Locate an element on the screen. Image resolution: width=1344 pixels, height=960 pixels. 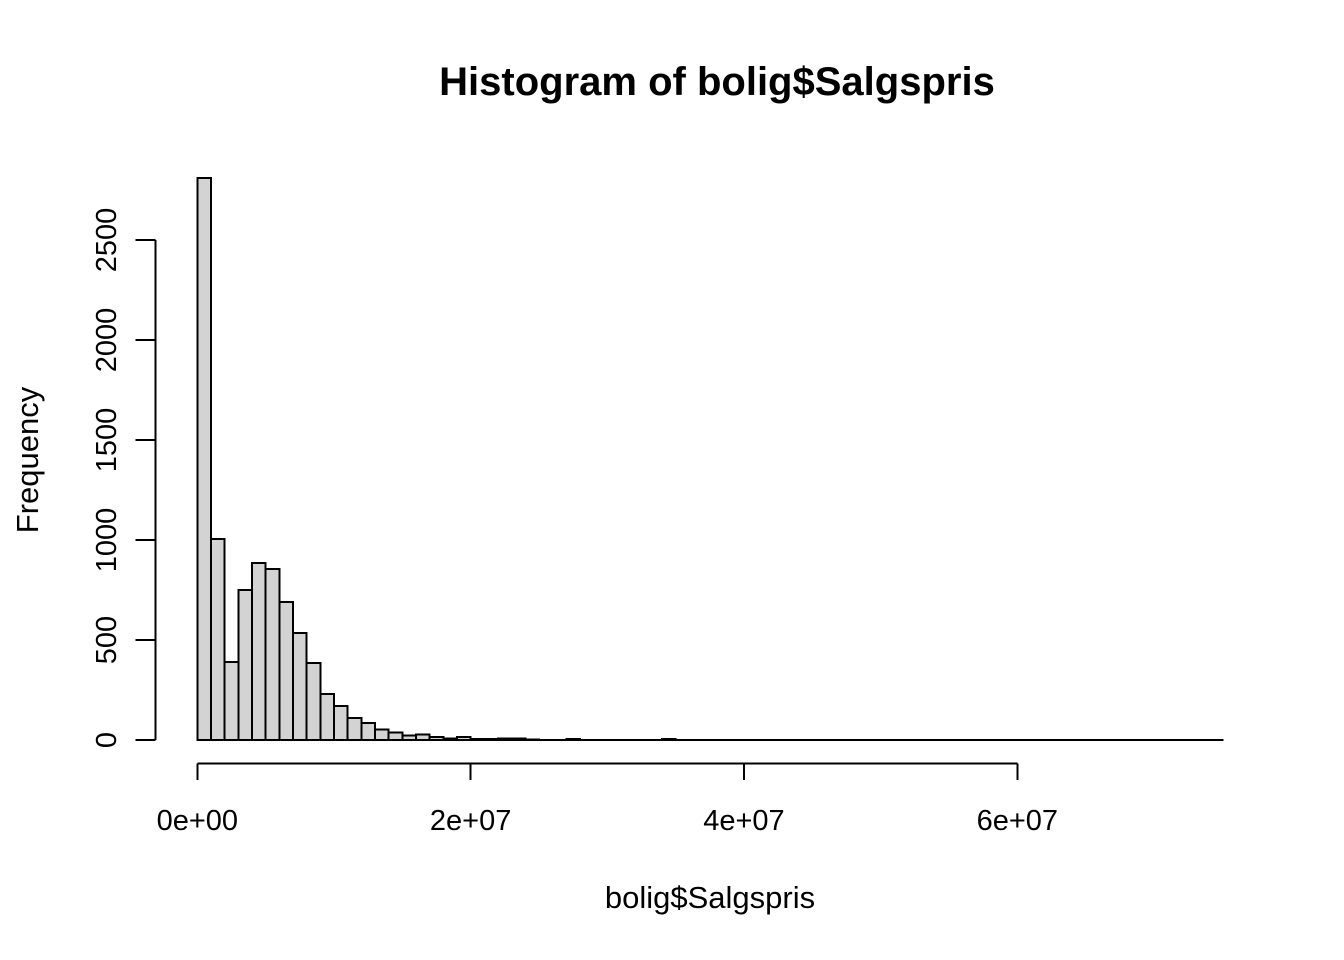
chart-title: Histogram of bolig$Salgspris is located at coordinates (717, 82).